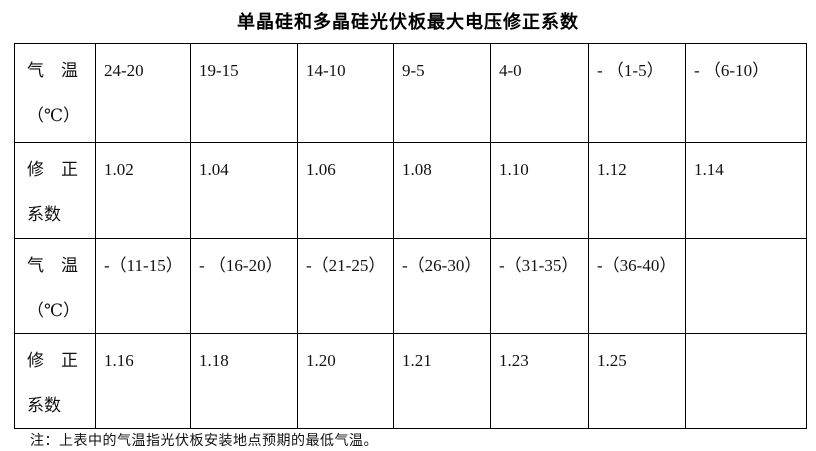 The height and width of the screenshot is (451, 816). Describe the element at coordinates (637, 93) in the screenshot. I see `table-cell: - （1-5）` at that location.